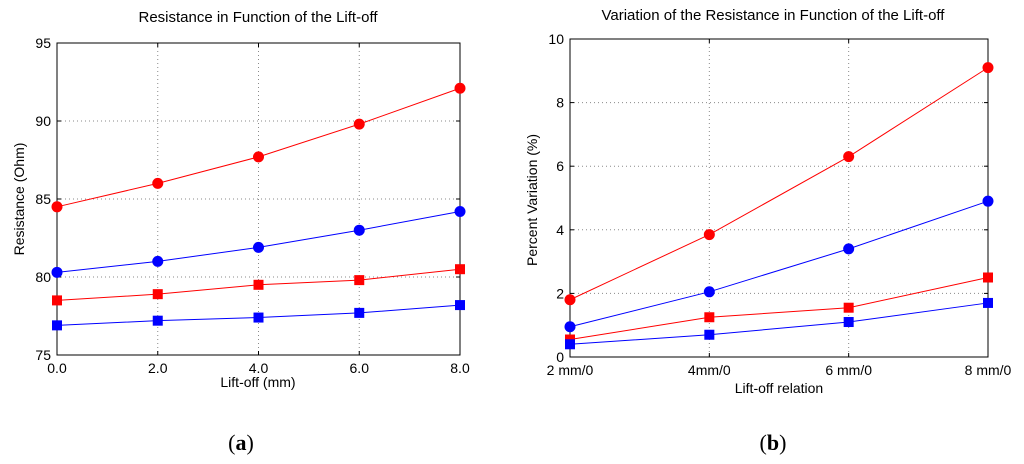 The image size is (1024, 464). Describe the element at coordinates (779, 388) in the screenshot. I see `chart-b-xlabel: Lift-off relation` at that location.